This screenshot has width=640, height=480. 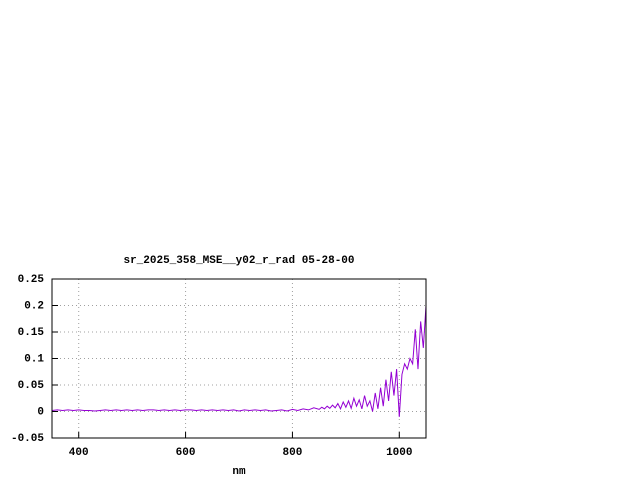 What do you see at coordinates (40, 412) in the screenshot?
I see `y-tick-label: 0` at bounding box center [40, 412].